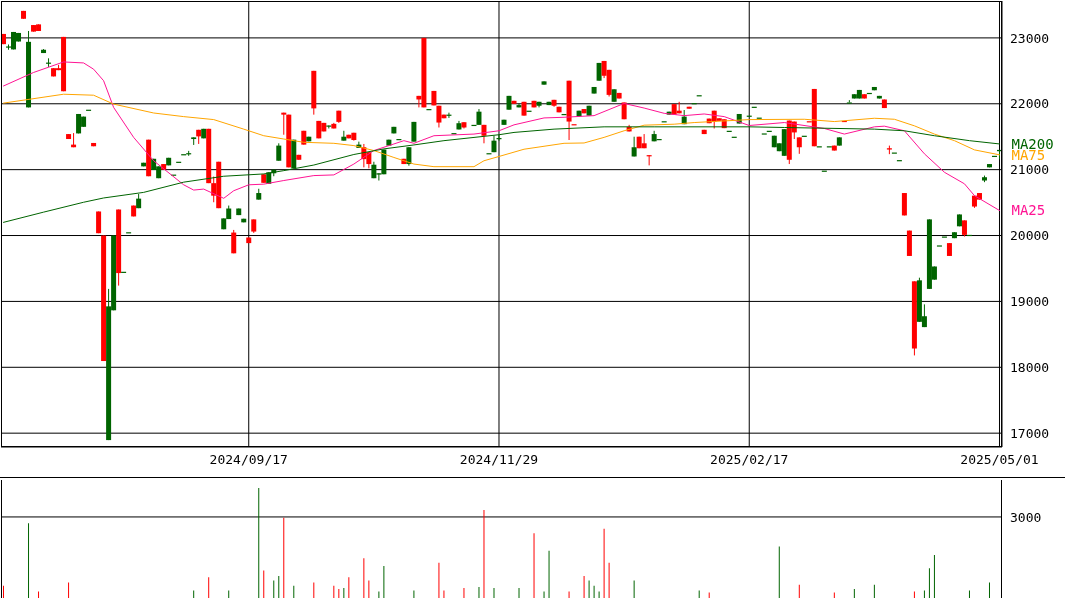  What do you see at coordinates (1026, 517) in the screenshot?
I see `y-tick-label: 3000` at bounding box center [1026, 517].